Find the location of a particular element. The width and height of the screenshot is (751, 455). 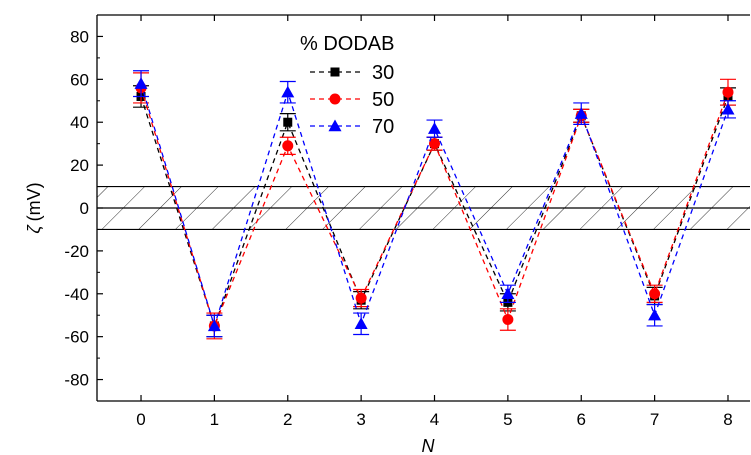

x-tick-label: 6 is located at coordinates (581, 419).